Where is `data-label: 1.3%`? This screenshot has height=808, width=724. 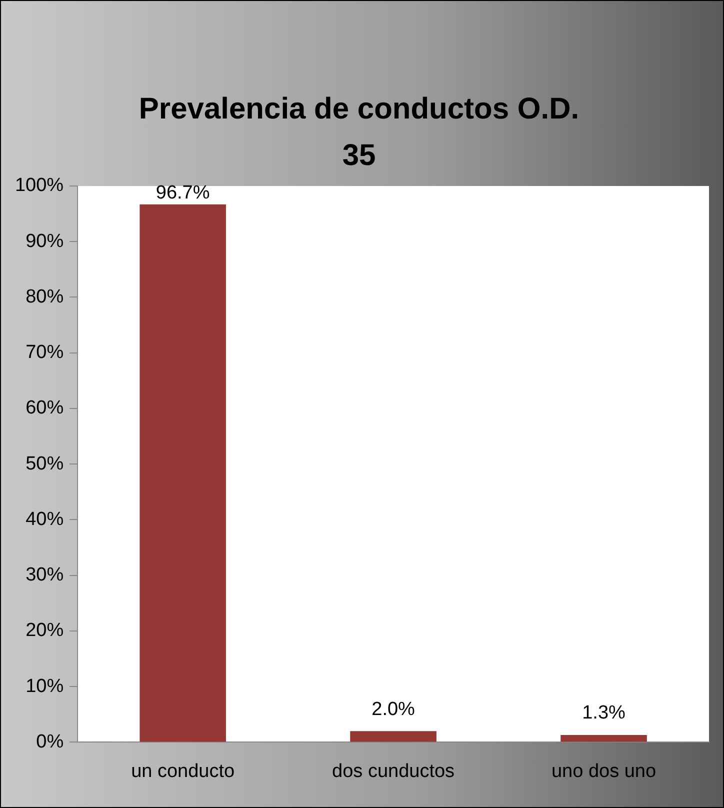
data-label: 1.3% is located at coordinates (604, 713).